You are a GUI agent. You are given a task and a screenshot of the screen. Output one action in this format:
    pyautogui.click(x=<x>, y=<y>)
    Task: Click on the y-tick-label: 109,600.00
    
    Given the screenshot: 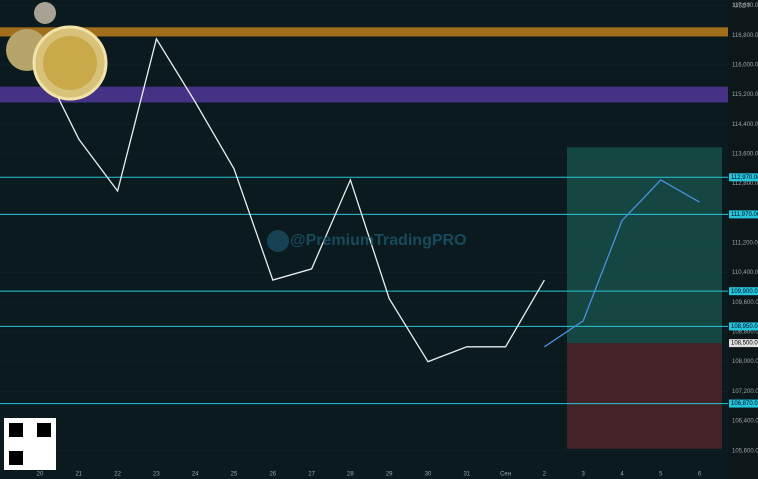 What is the action you would take?
    pyautogui.click(x=745, y=303)
    